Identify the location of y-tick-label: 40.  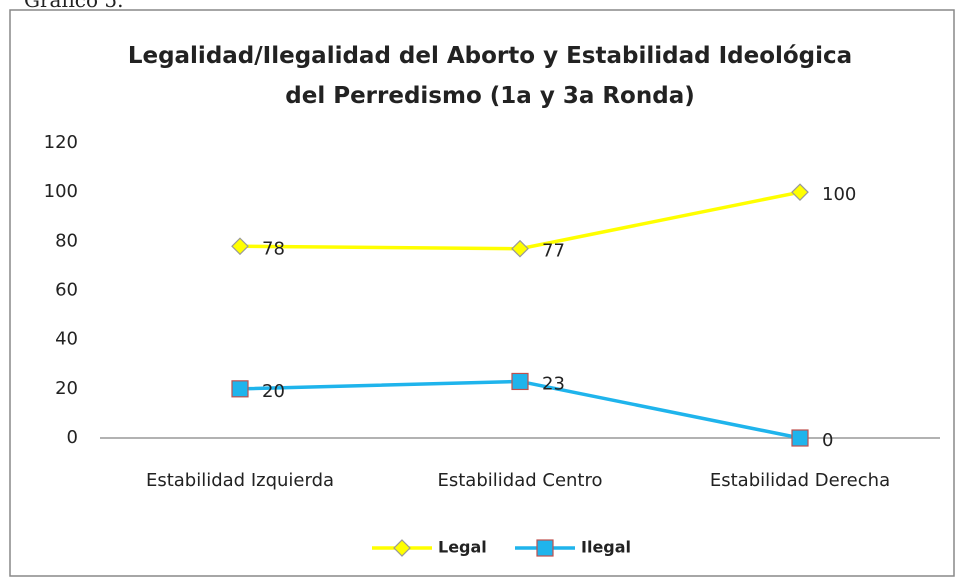
(66, 339).